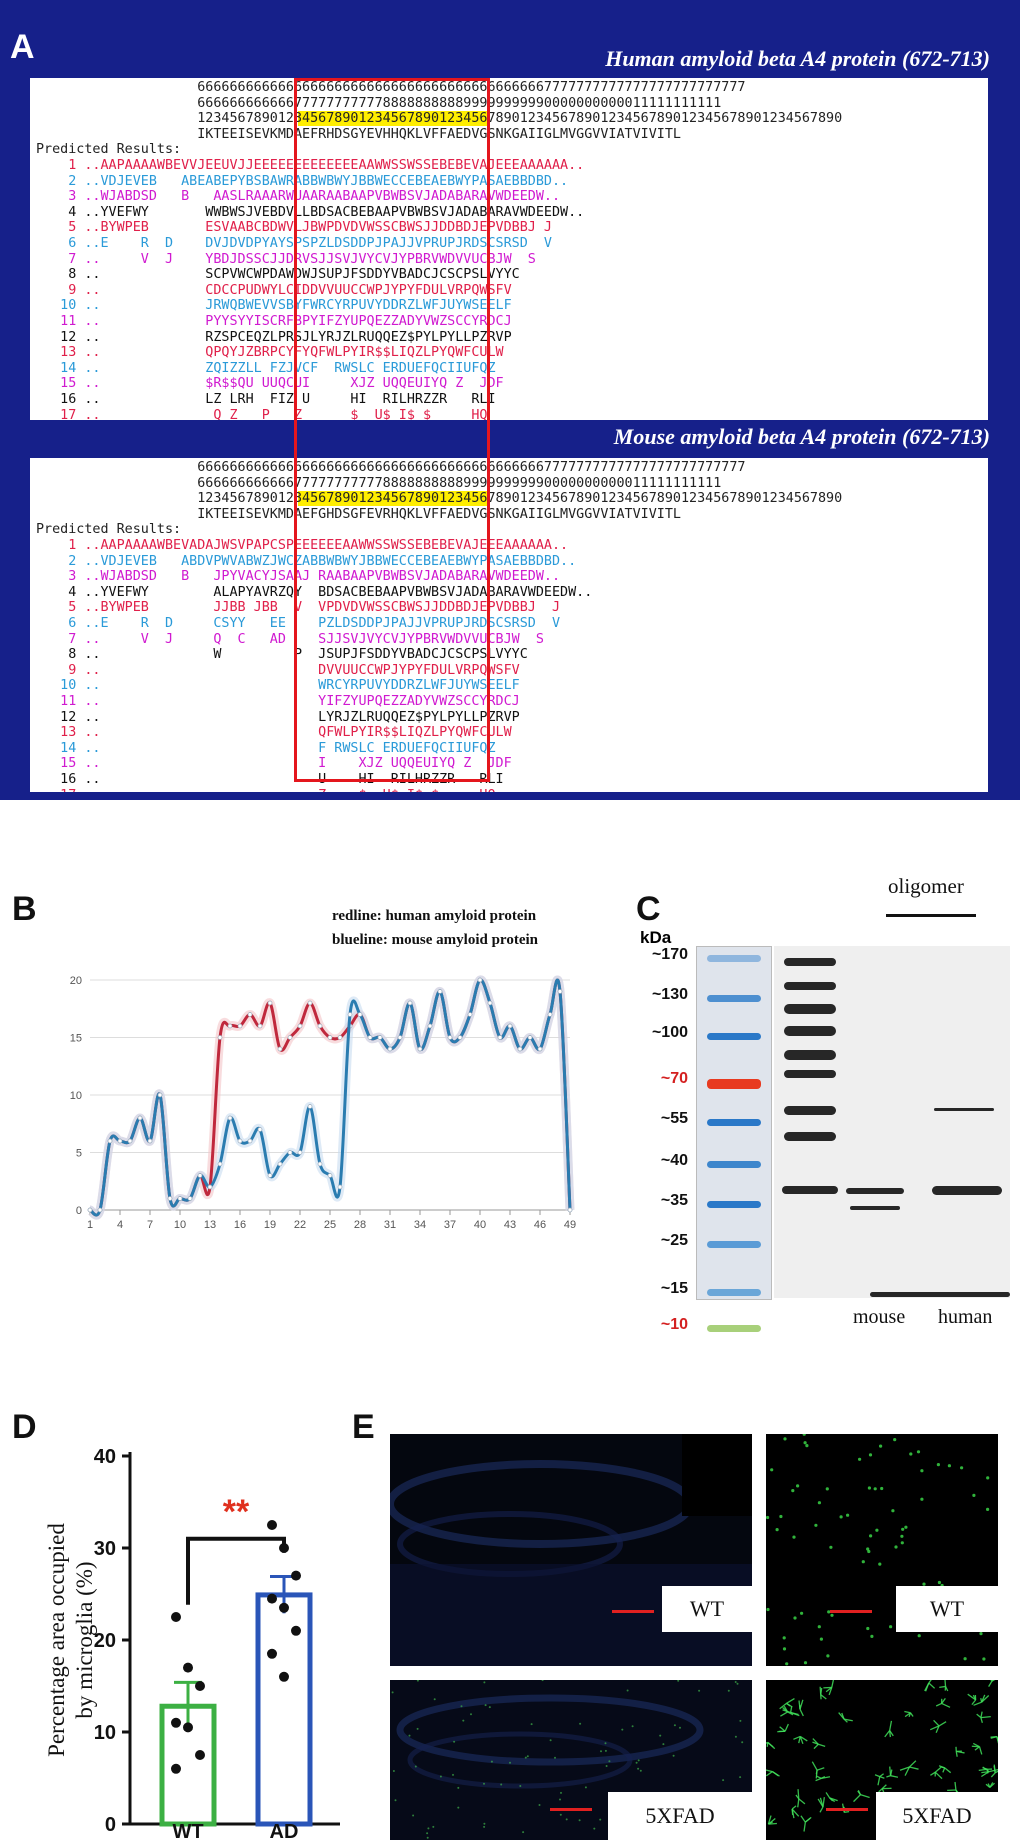  Describe the element at coordinates (210, 1225) in the screenshot. I see `x-tick-label: 13` at that location.